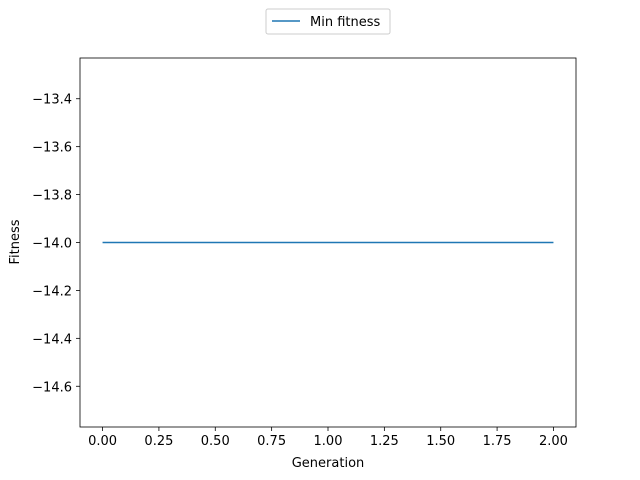 This screenshot has width=640, height=480. What do you see at coordinates (271, 441) in the screenshot?
I see `x-tick-label: 0.75` at bounding box center [271, 441].